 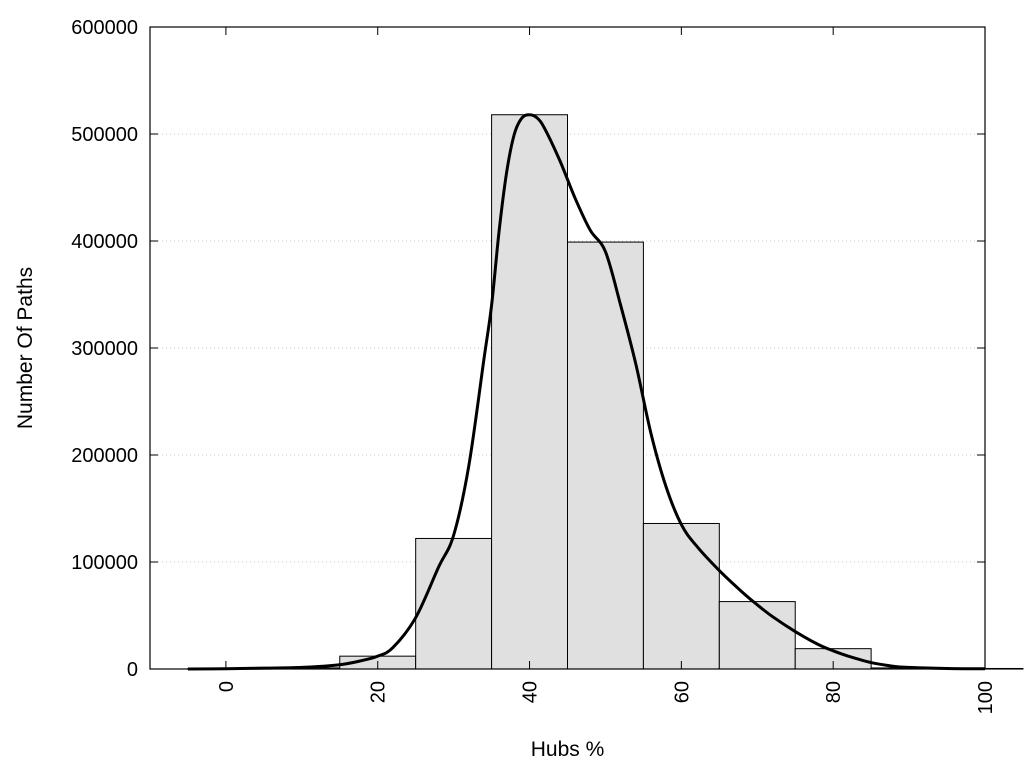 What do you see at coordinates (132, 670) in the screenshot?
I see `y-tick-label-0: 0` at bounding box center [132, 670].